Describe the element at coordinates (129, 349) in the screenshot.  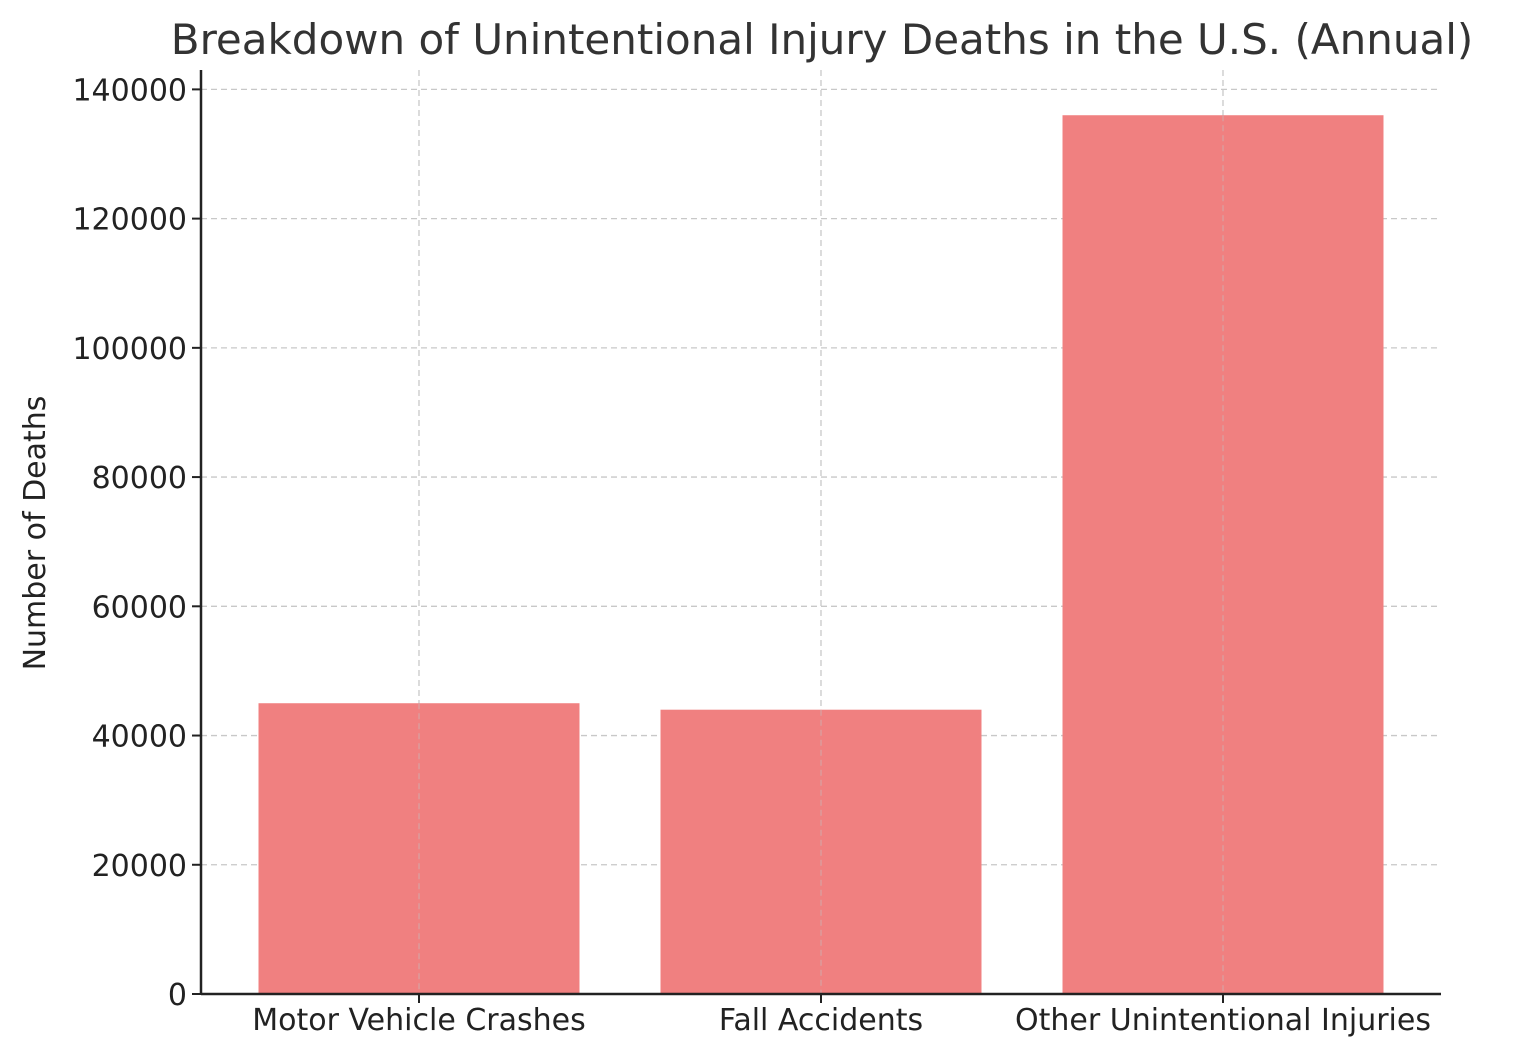
I see `y-tick-label: 100000` at that location.